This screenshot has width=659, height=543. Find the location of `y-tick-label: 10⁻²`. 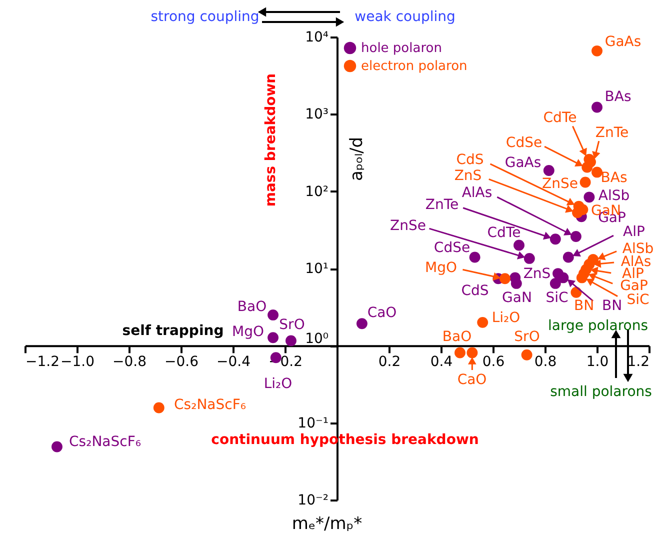

y-tick-label: 10⁻² is located at coordinates (313, 500).